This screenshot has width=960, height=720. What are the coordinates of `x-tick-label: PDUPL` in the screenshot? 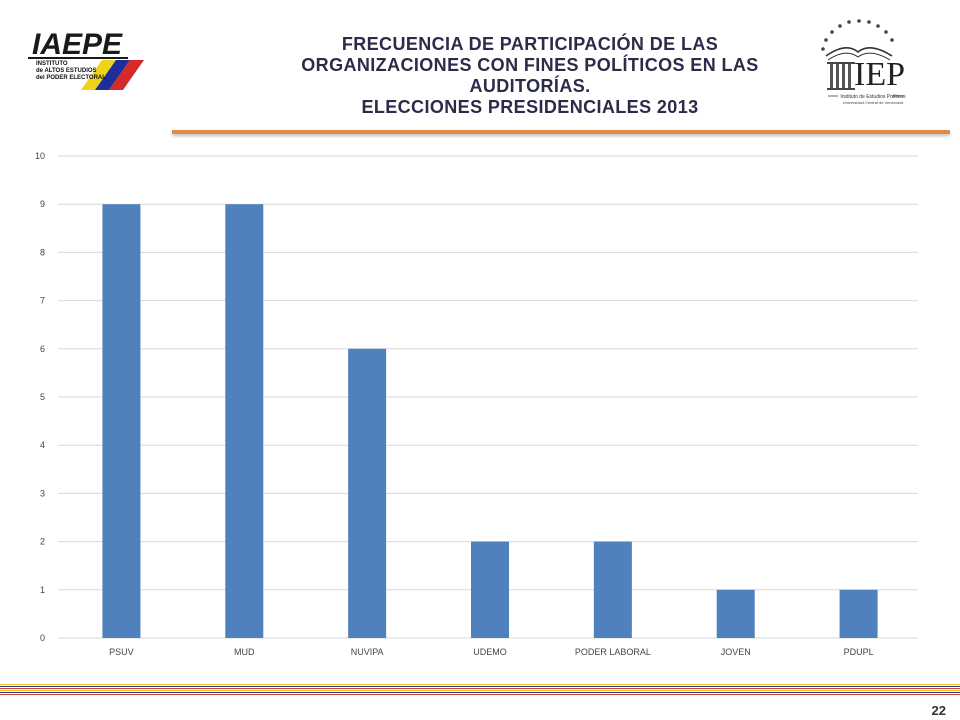 It's located at (859, 652).